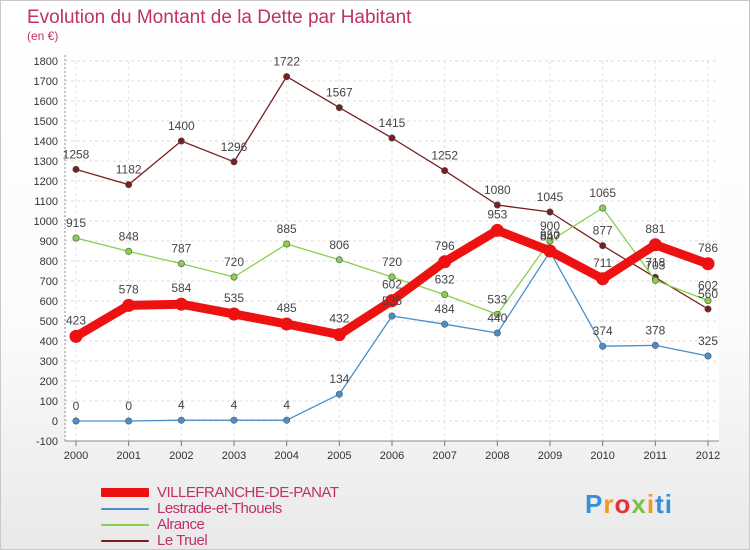 The width and height of the screenshot is (750, 550). I want to click on data-label: 1065, so click(602, 193).